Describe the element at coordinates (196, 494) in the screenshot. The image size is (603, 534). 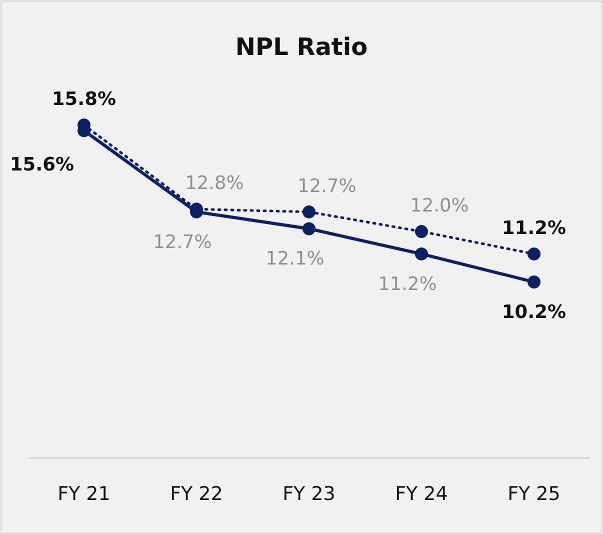
I see `x-tick-label: FY 22` at that location.